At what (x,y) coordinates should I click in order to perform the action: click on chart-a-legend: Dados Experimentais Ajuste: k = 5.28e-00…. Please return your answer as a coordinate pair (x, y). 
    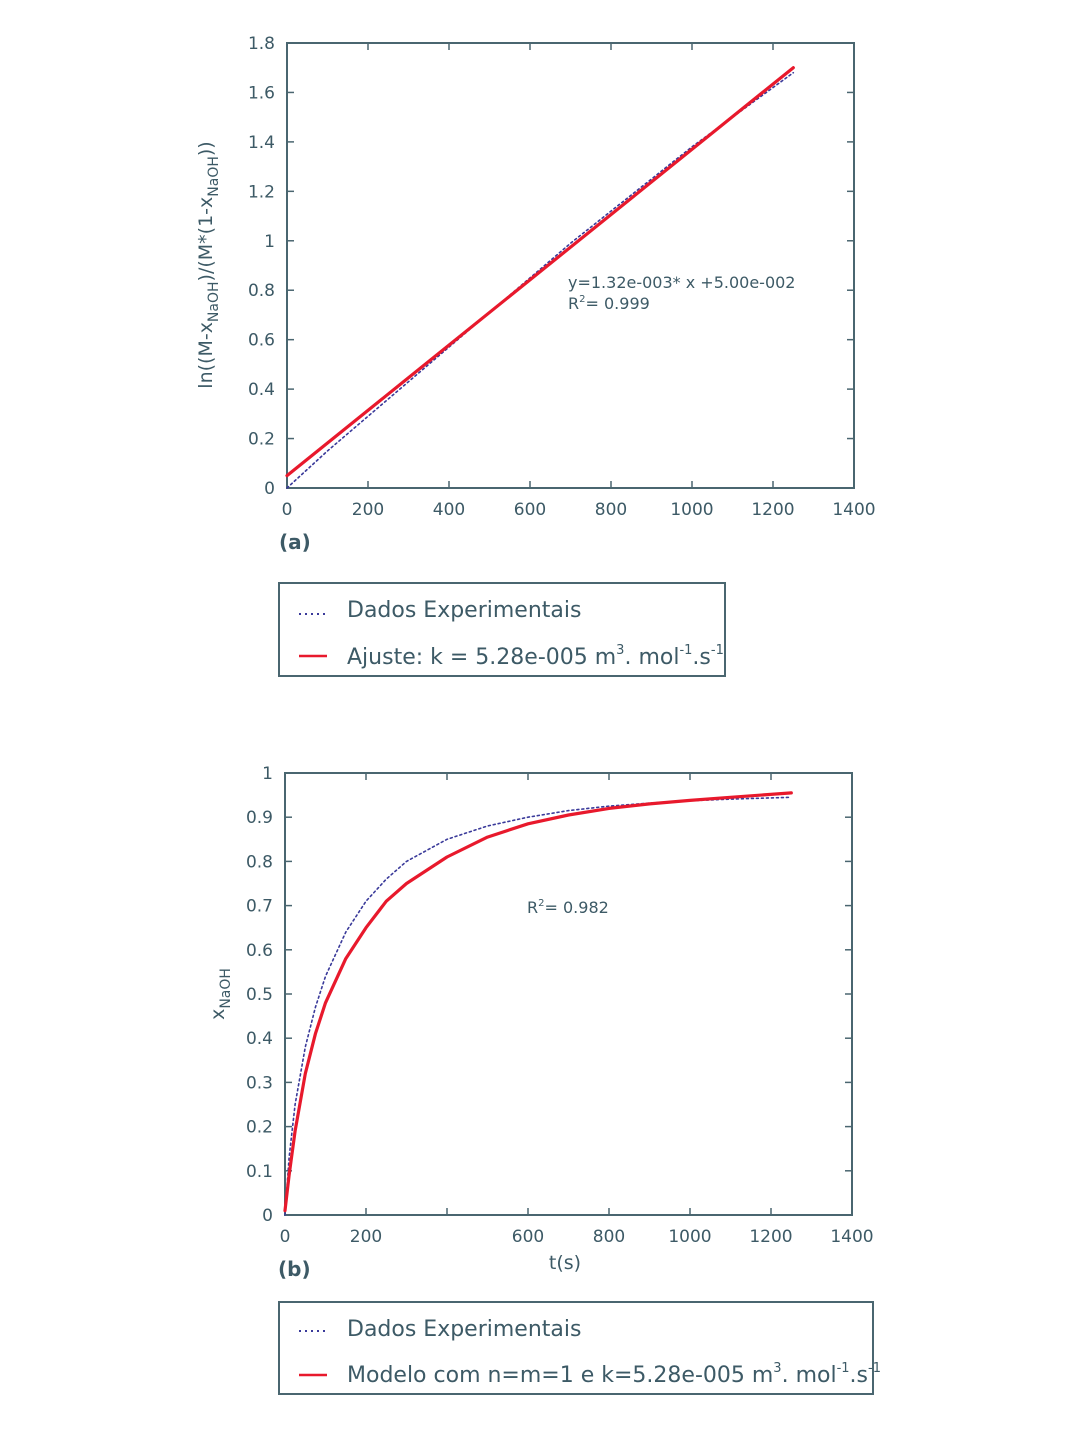
    Looking at the image, I should click on (502, 629).